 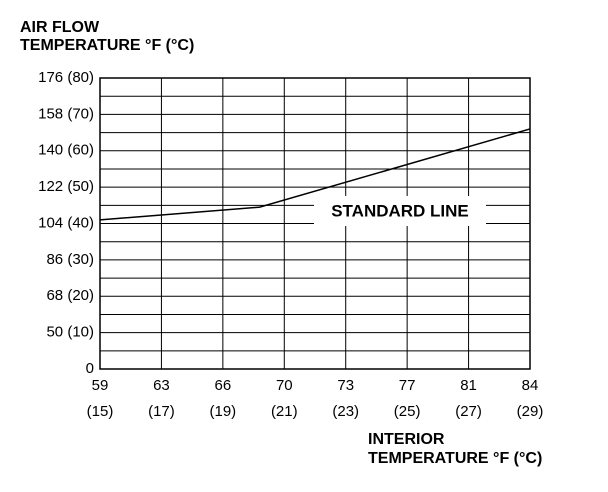 I want to click on x-tick-label: 59 (15), so click(x=100, y=398).